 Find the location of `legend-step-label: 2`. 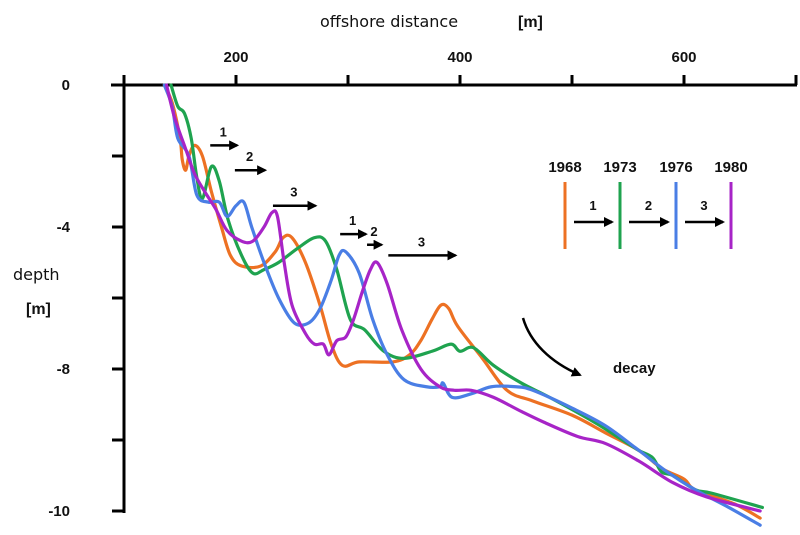

legend-step-label: 2 is located at coordinates (648, 205).